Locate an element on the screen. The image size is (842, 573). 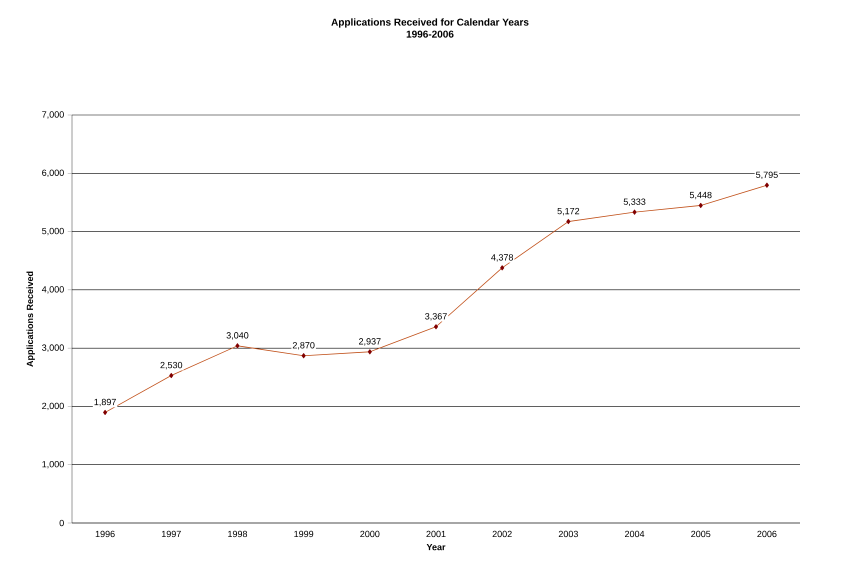
data-label: 5,333 is located at coordinates (635, 202).